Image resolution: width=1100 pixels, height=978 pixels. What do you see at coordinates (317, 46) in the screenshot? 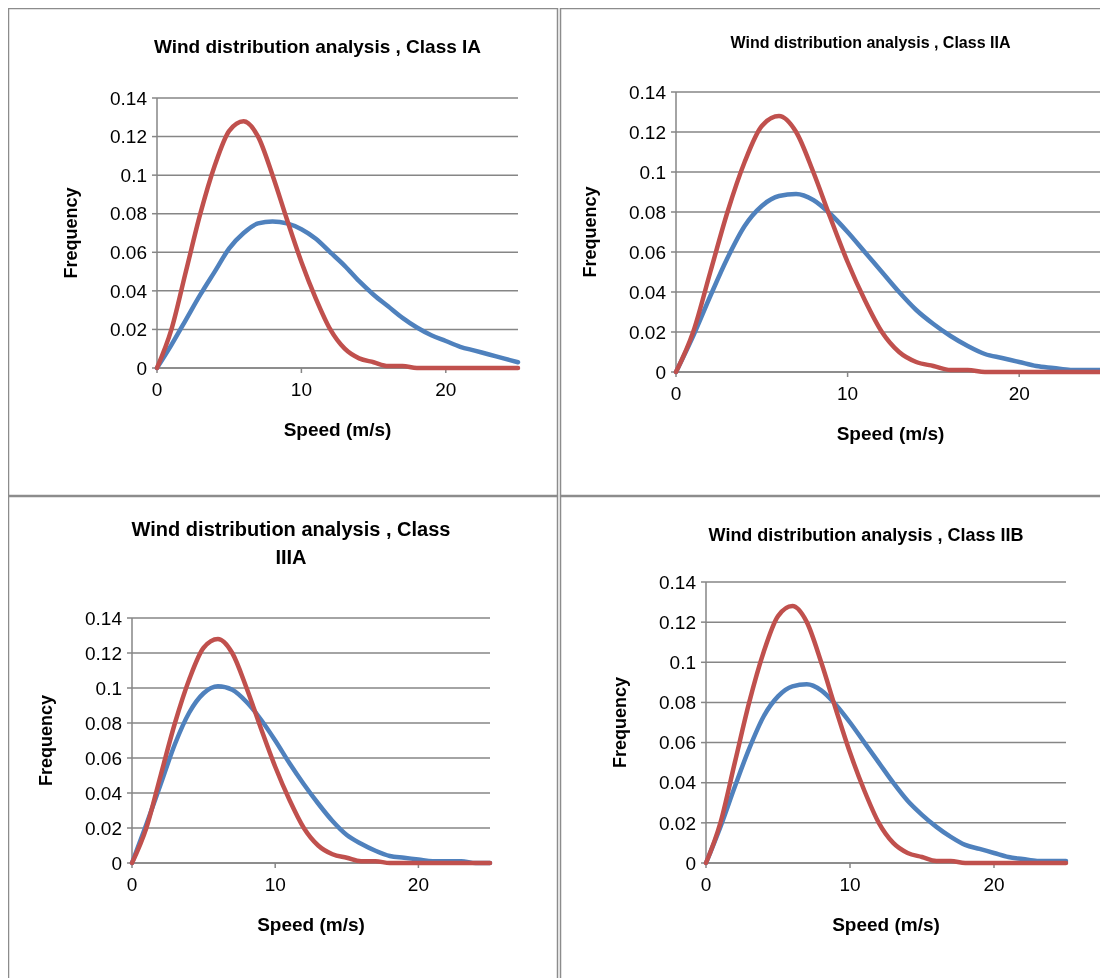
I see `chart-title: Wind distribution analysis , Class IA` at bounding box center [317, 46].